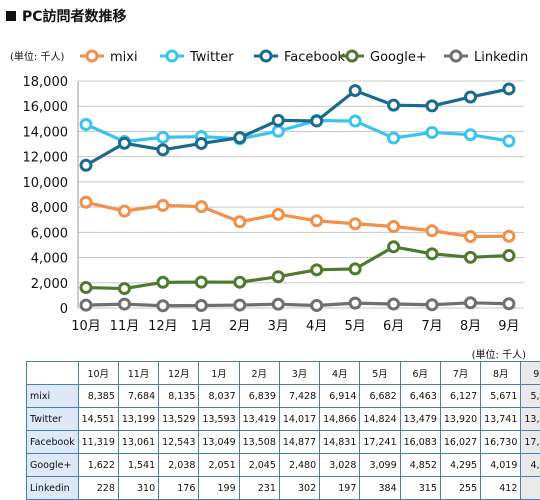 The image size is (540, 500). I want to click on column-header: 11月, so click(138, 373).